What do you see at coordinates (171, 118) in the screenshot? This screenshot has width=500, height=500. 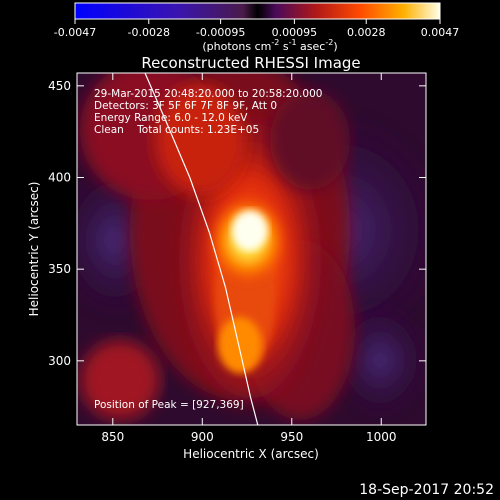 I see `annotation-energy-range: Energy Range: 6.0 - 12.0 keV` at bounding box center [171, 118].